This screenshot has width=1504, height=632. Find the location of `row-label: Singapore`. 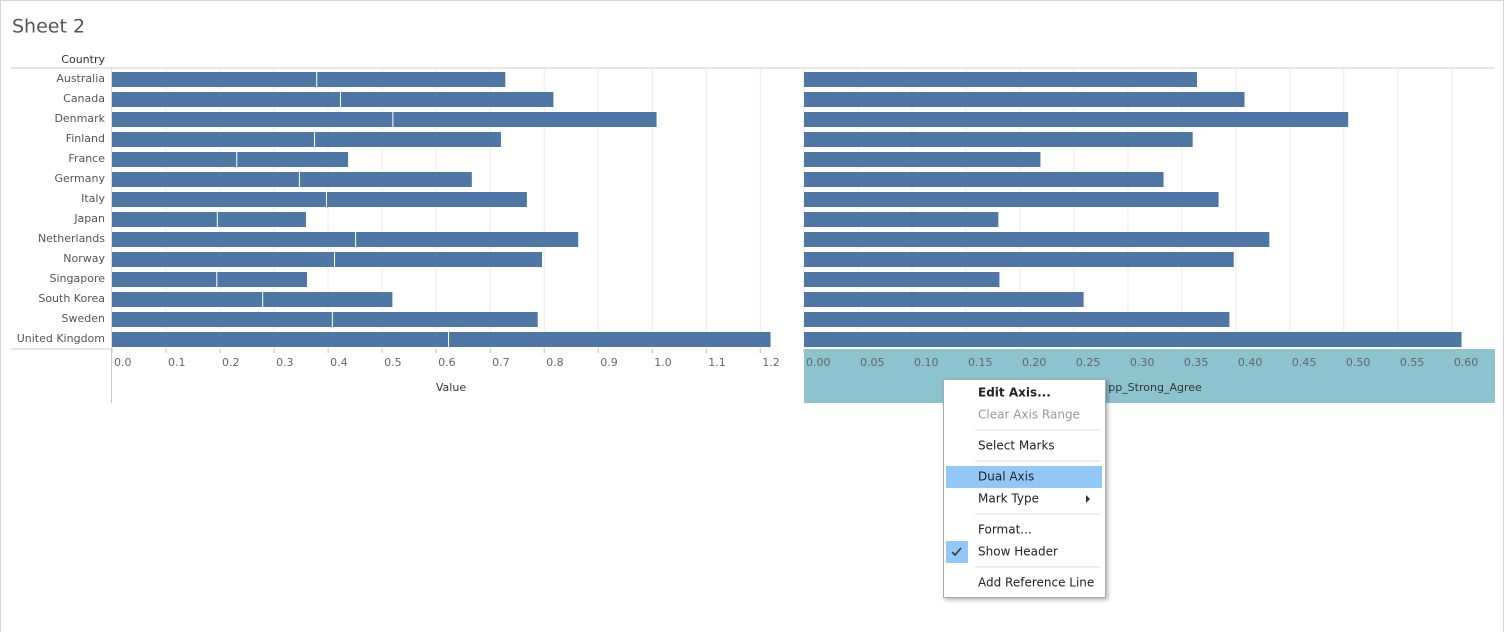

row-label: Singapore is located at coordinates (78, 278).